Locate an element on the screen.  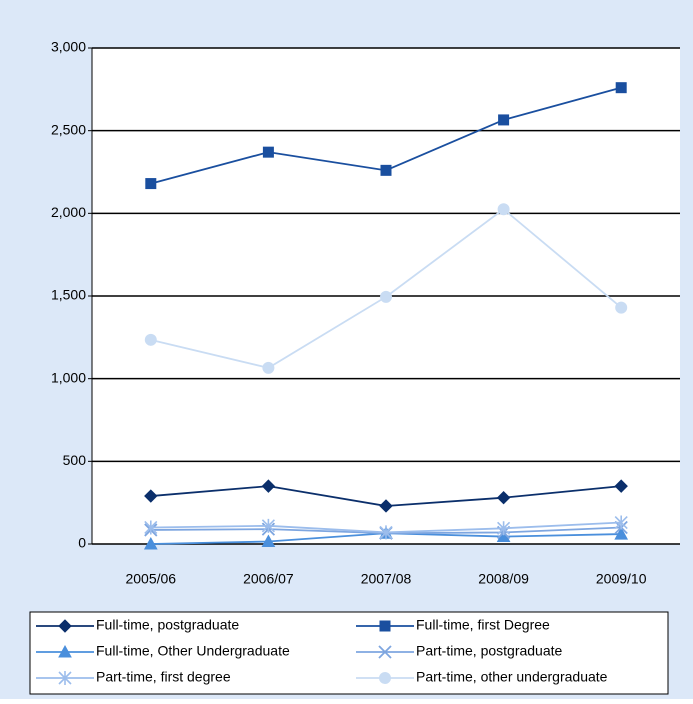
legend-label: Part-time, postgraduate is located at coordinates (489, 651).